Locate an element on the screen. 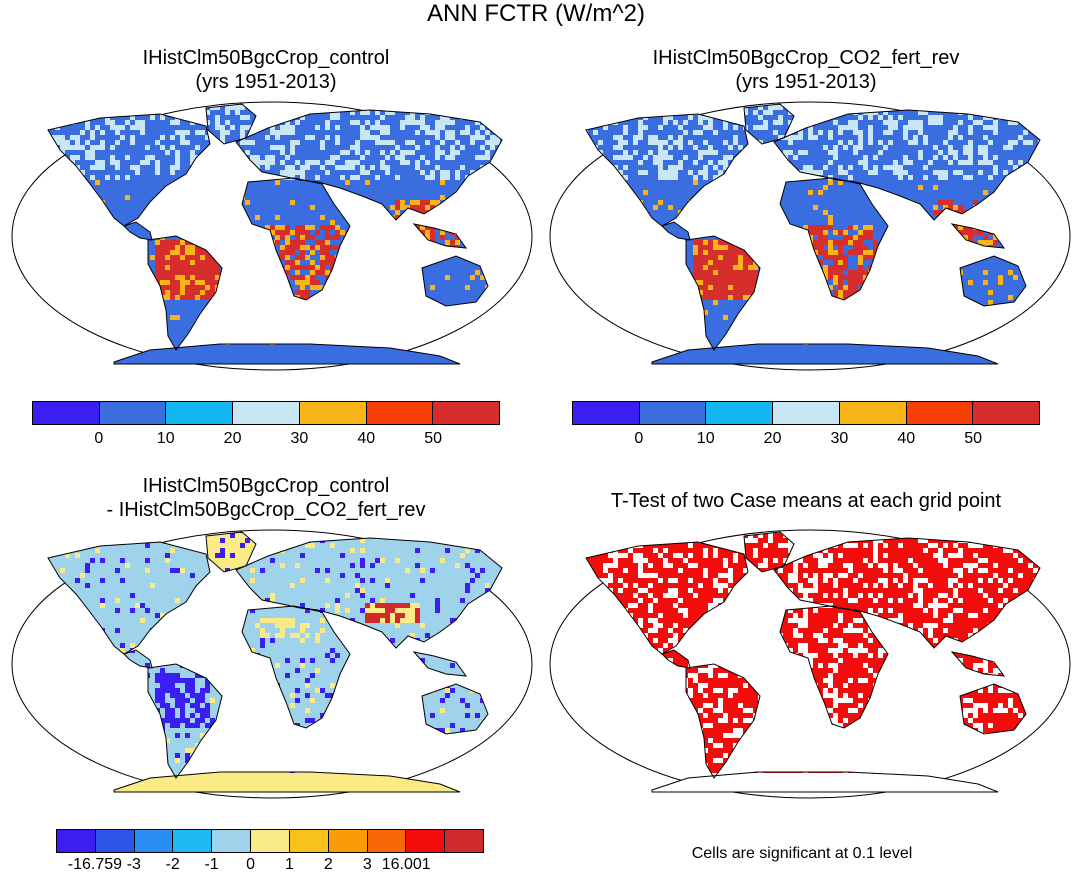  map-co2-coastline-camerica is located at coordinates (676, 231).